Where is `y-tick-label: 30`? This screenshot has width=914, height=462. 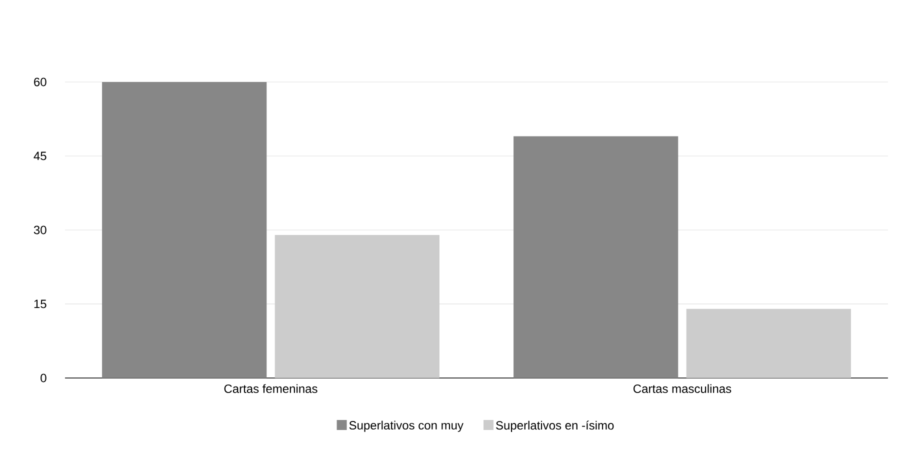 y-tick-label: 30 is located at coordinates (40, 230).